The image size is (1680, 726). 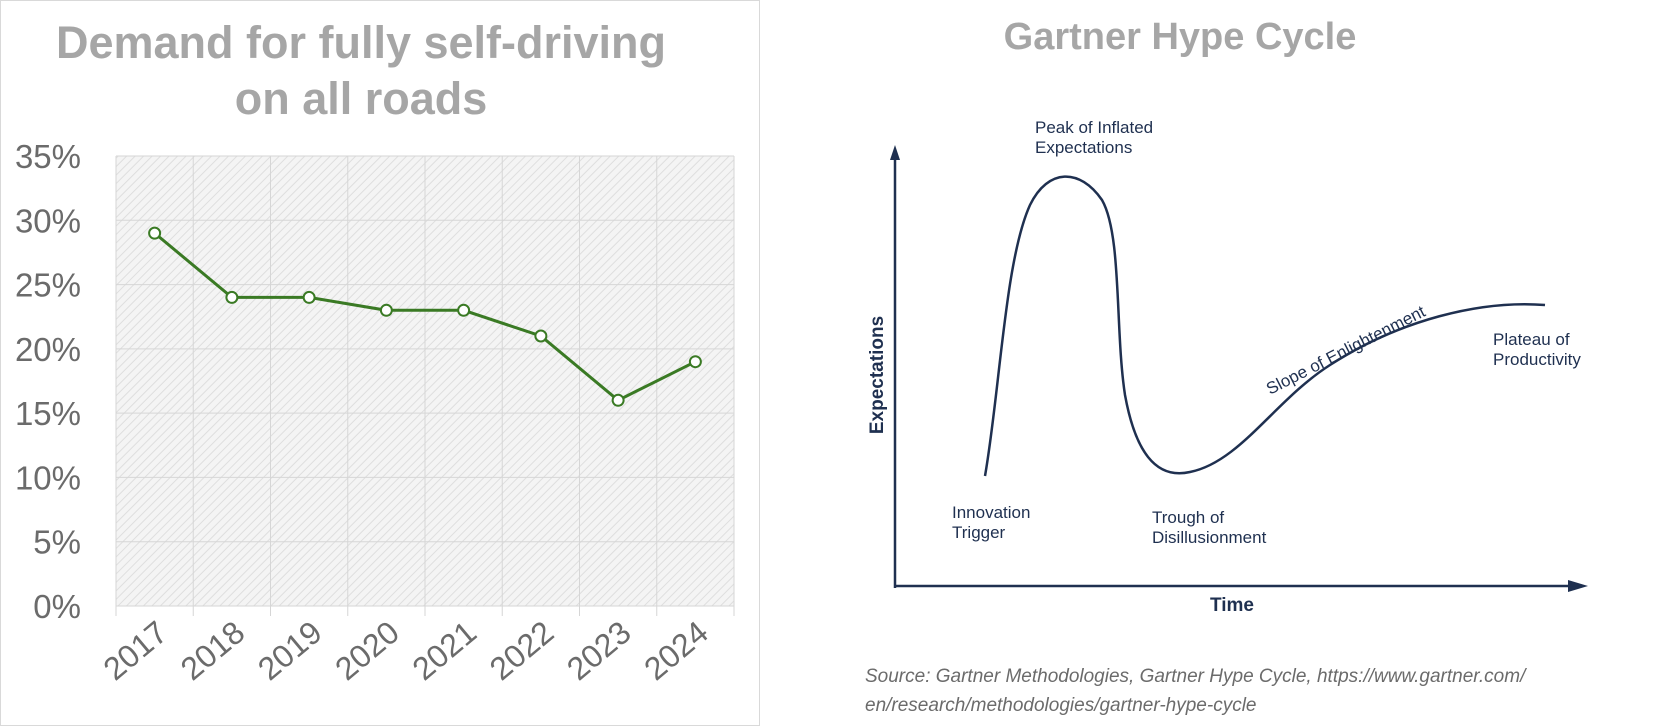 What do you see at coordinates (48, 156) in the screenshot?
I see `y-tick-label: 35%` at bounding box center [48, 156].